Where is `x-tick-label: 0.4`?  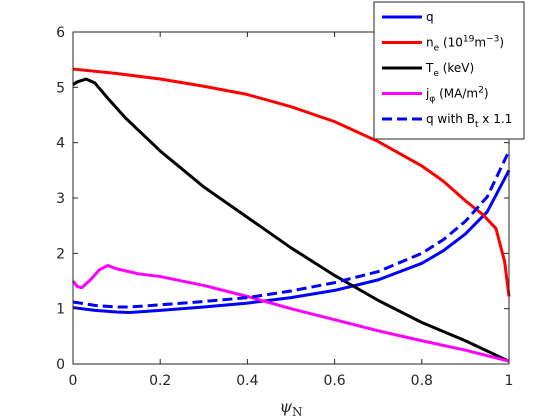
x-tick-label: 0.4 is located at coordinates (247, 381).